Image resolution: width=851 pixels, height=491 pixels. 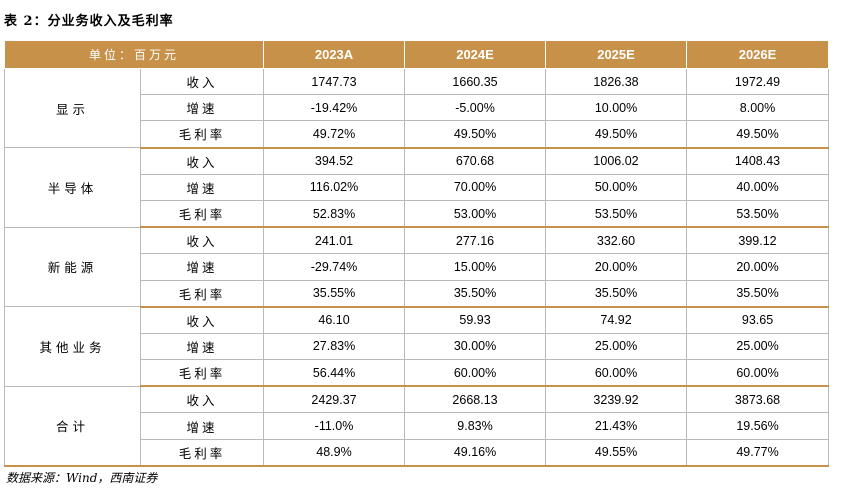 What do you see at coordinates (334, 108) in the screenshot?
I see `value-cell: -19.42%` at bounding box center [334, 108].